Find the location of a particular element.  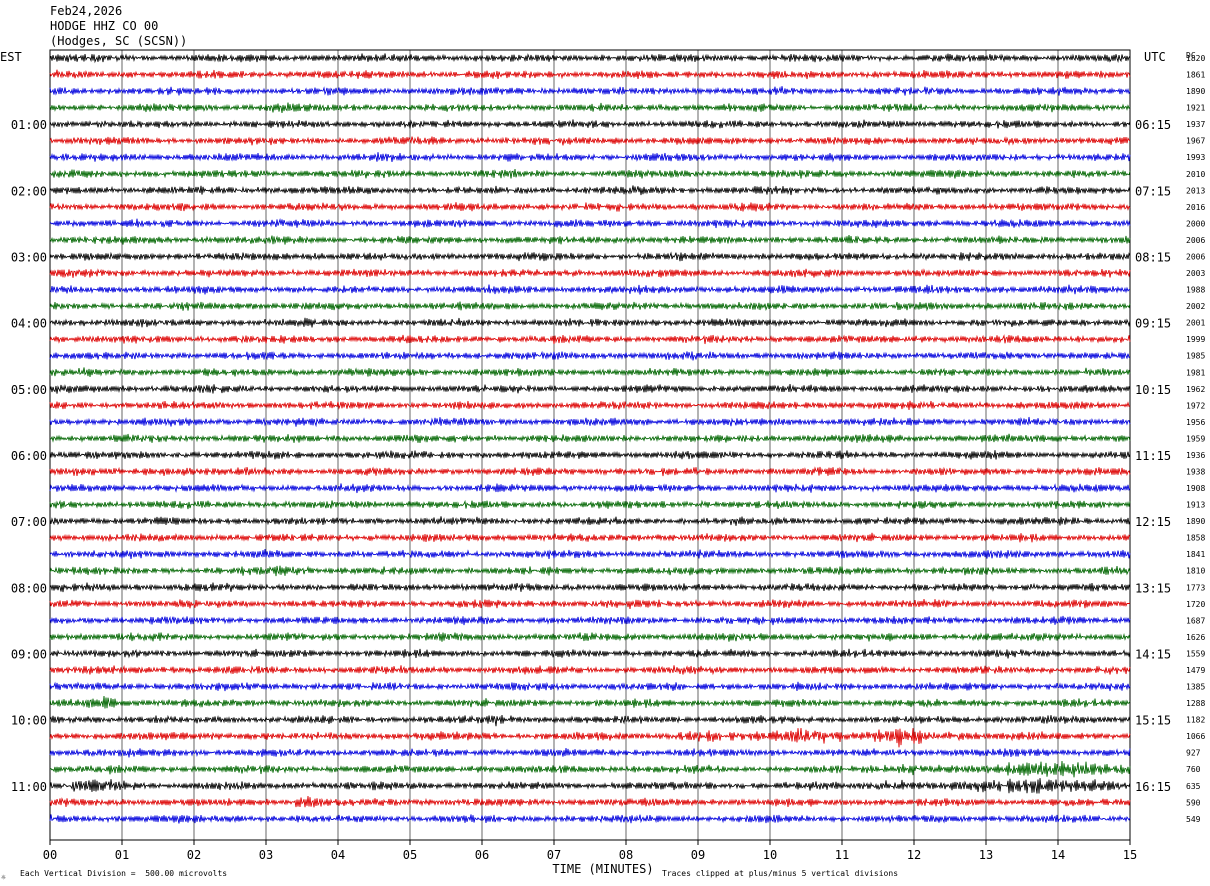

x-tick-label: 06 is located at coordinates (482, 855).